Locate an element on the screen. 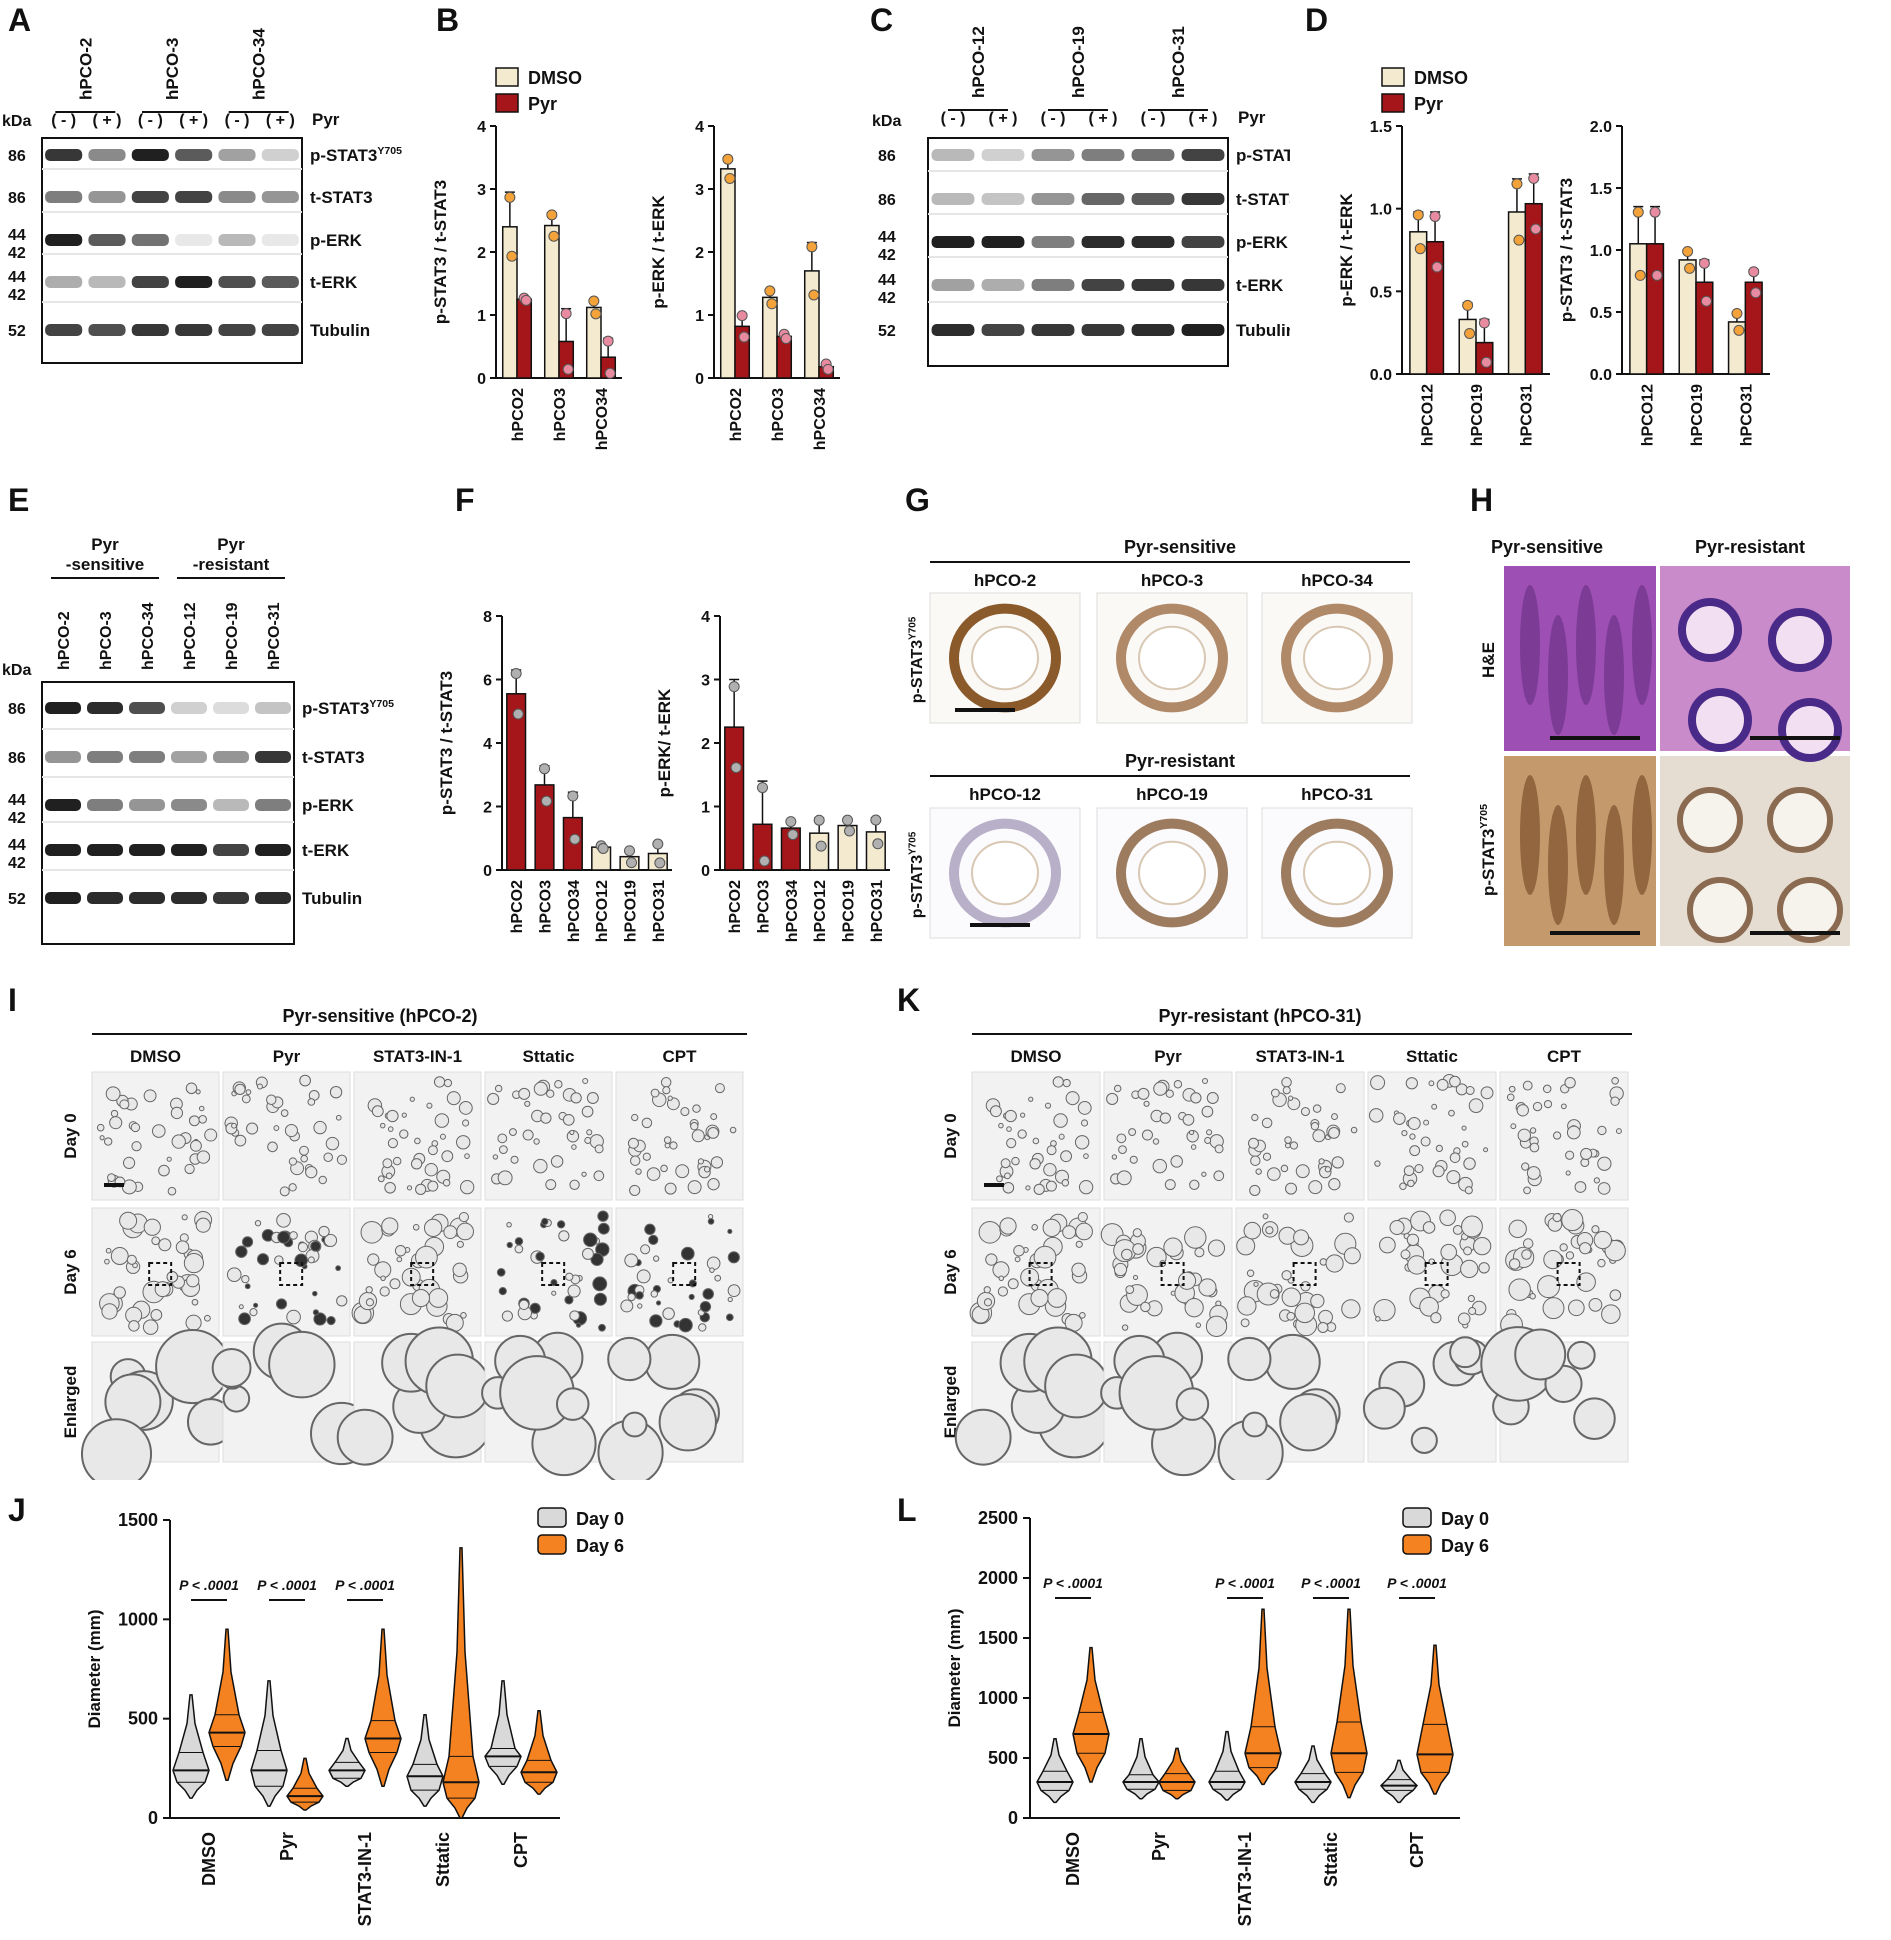 This screenshot has height=1940, width=1891. protein-label: t-ERK is located at coordinates (326, 850).